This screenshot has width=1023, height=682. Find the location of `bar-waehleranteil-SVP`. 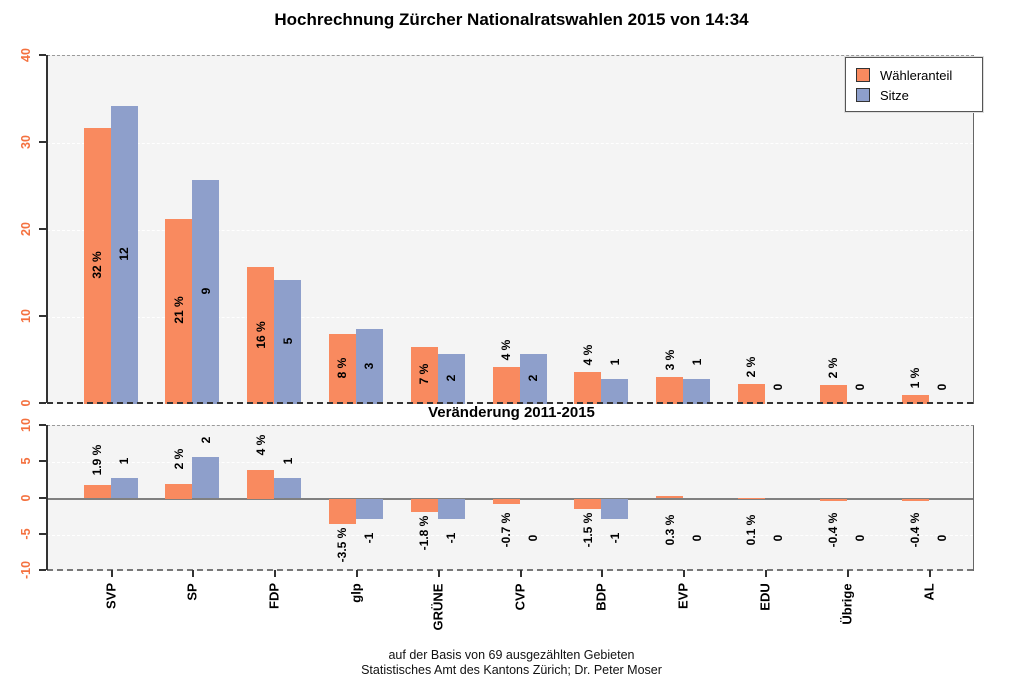

bar-waehleranteil-SVP is located at coordinates (97, 266).